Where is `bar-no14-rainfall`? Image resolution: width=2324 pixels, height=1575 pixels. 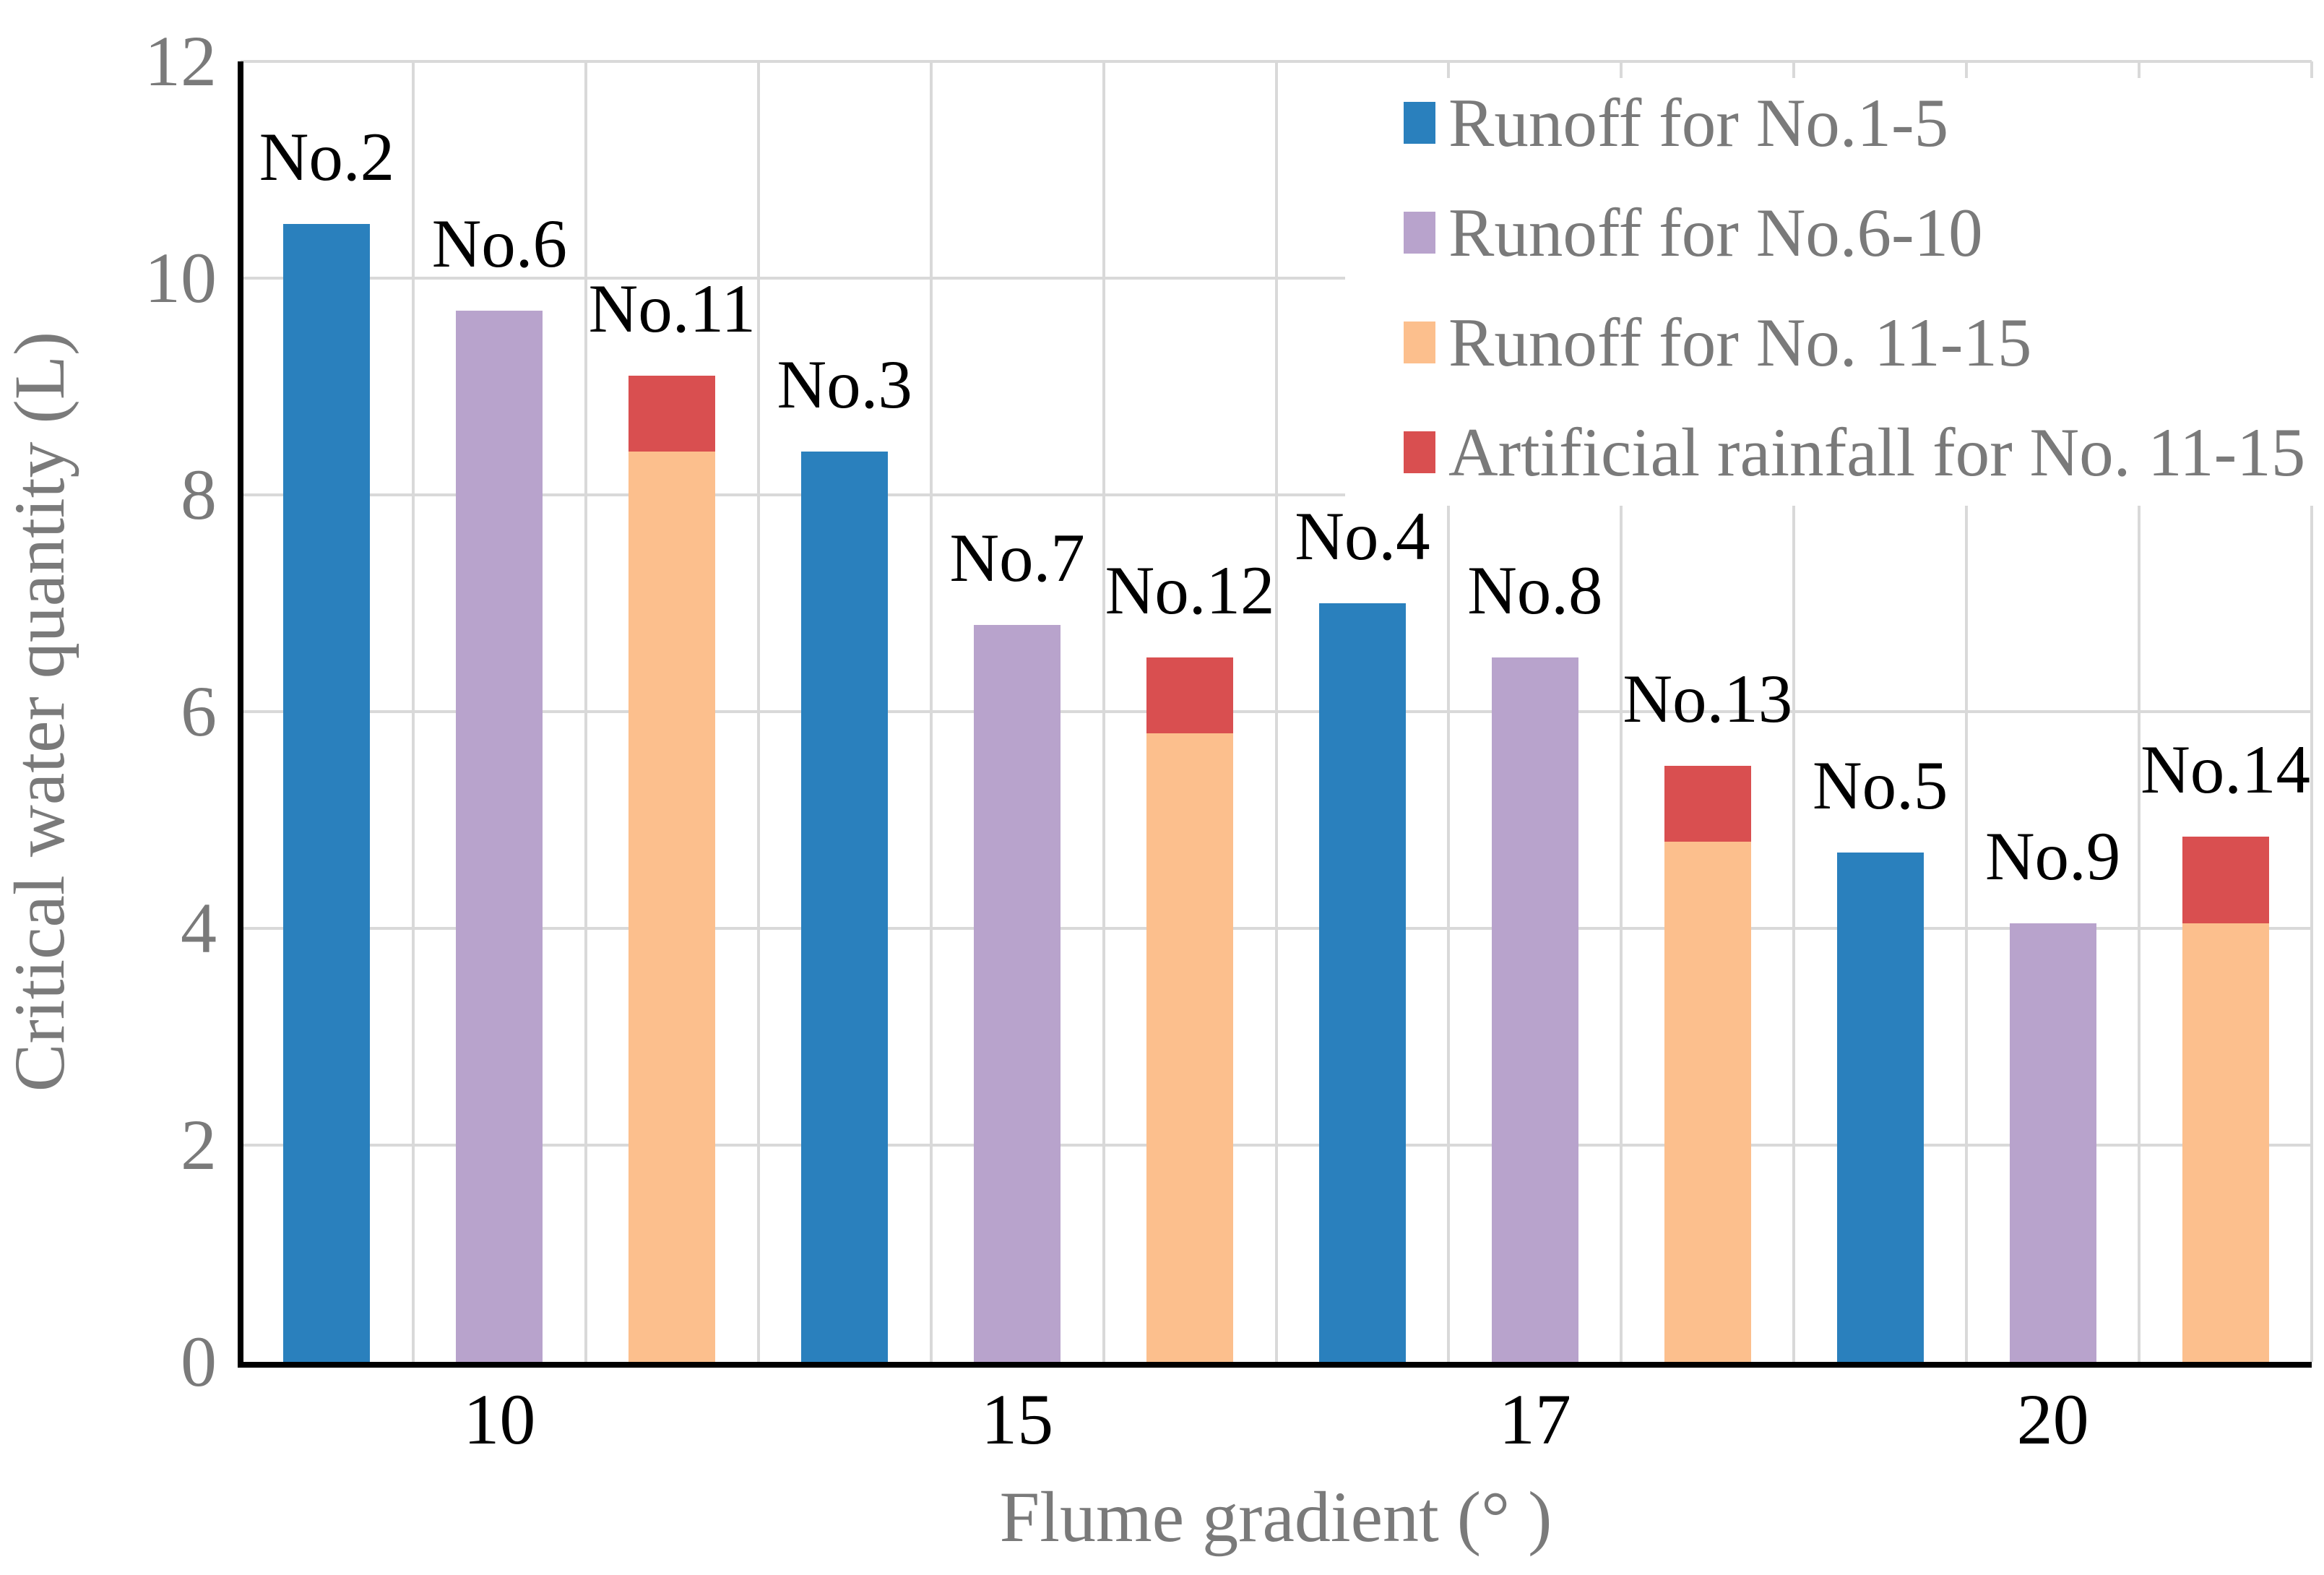
bar-no14-rainfall is located at coordinates (2225, 880).